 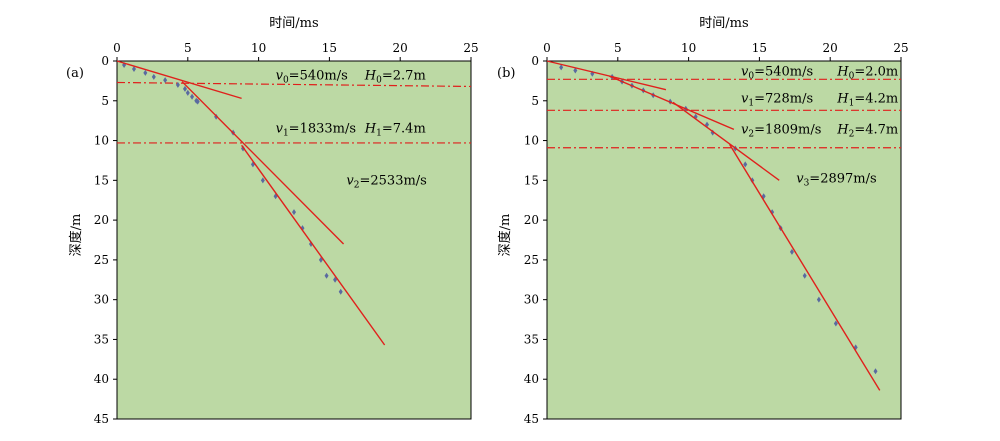 I want to click on thickness-annotation: H0=2.0m, so click(x=867, y=72).